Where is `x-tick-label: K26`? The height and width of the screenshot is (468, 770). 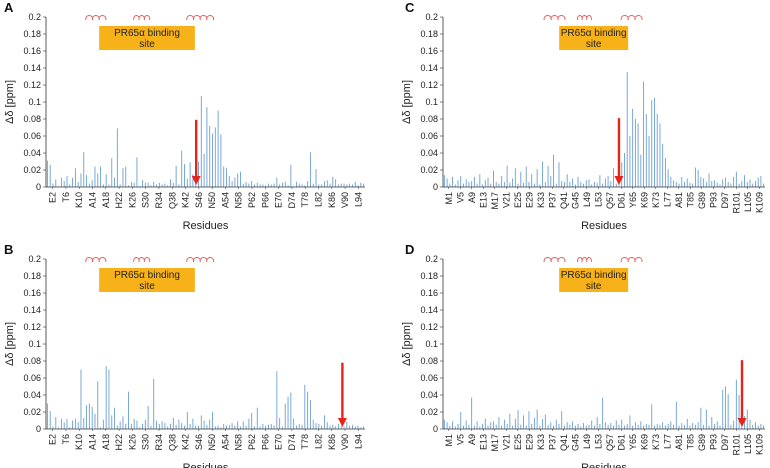 x-tick-label: K26 is located at coordinates (132, 442).